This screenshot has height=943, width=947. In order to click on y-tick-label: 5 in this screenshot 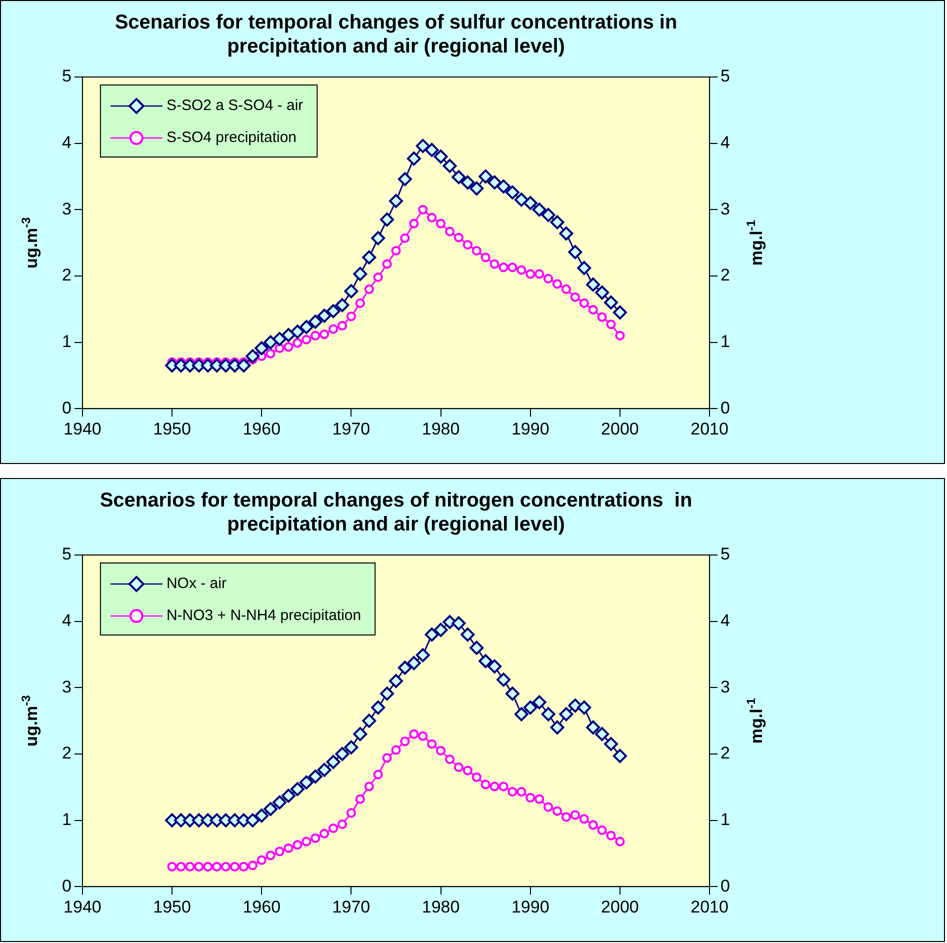, I will do `click(67, 76)`.